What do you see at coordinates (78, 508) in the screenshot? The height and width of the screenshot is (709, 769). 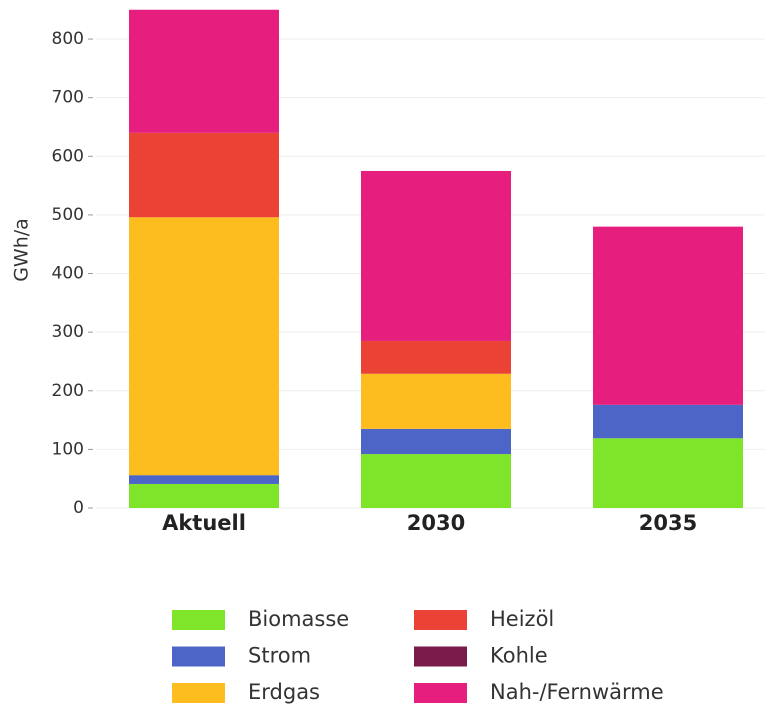 I see `y-tick-label: 0` at bounding box center [78, 508].